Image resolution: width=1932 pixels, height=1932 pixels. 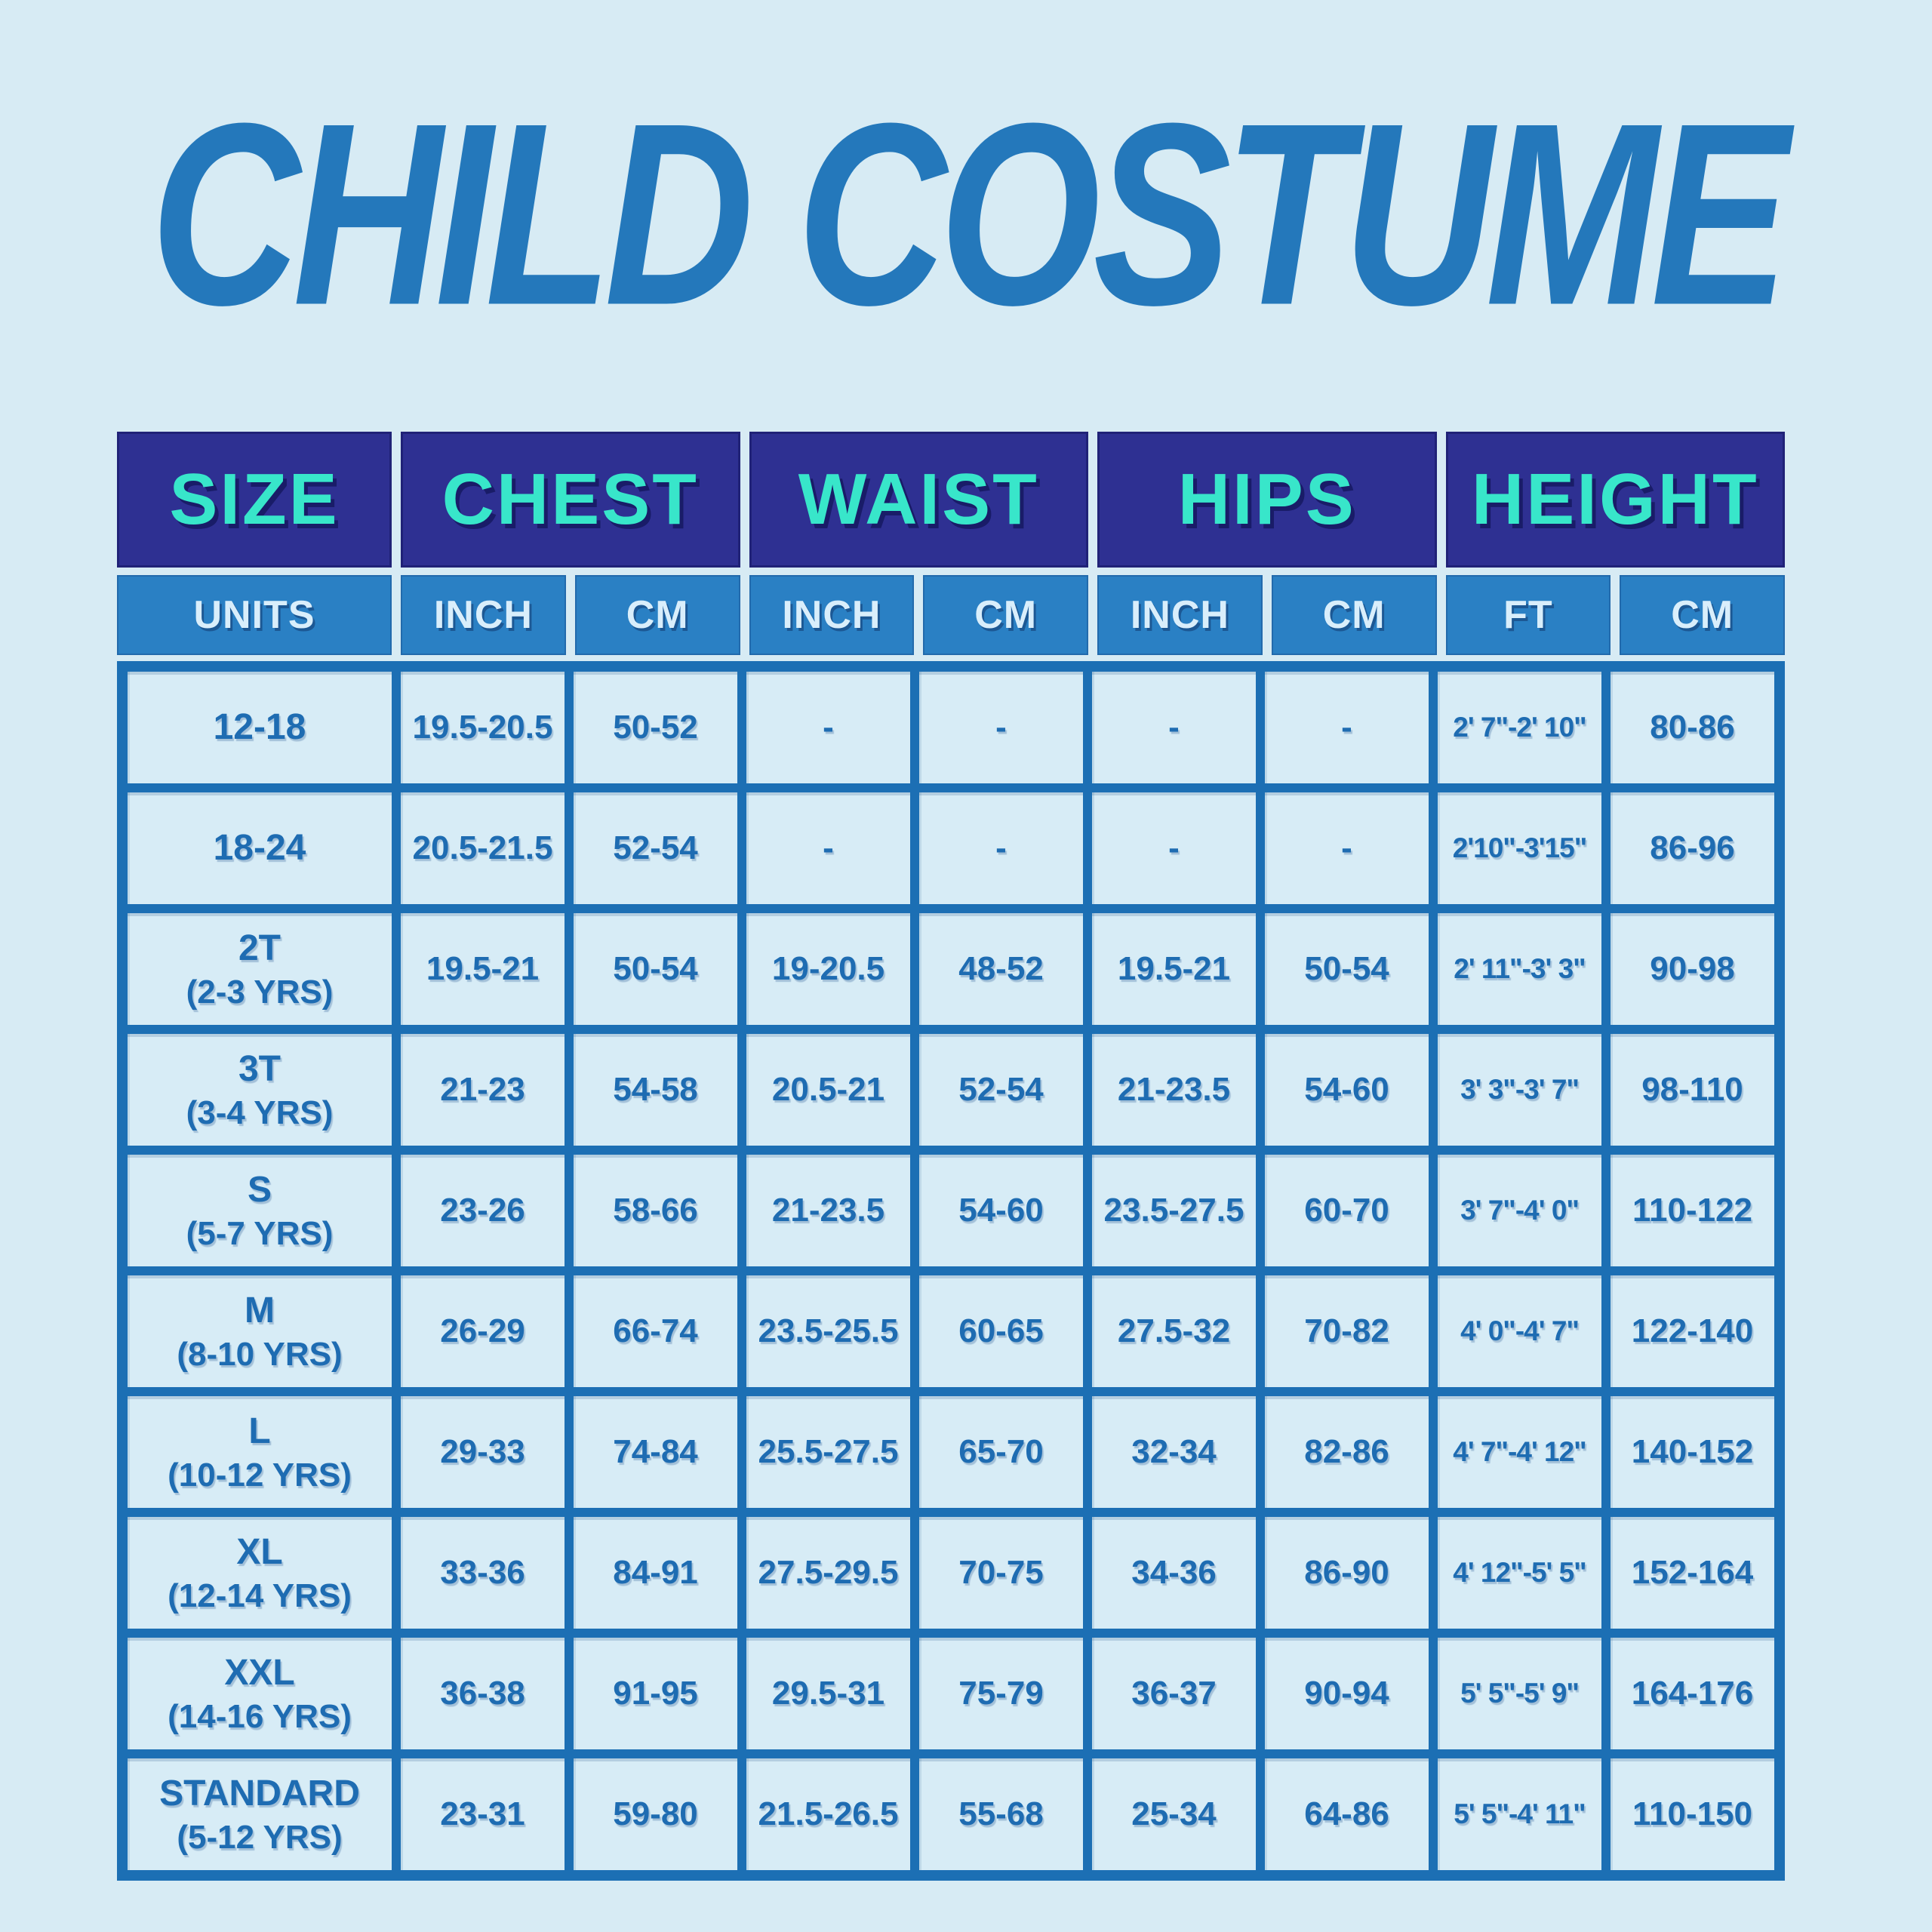 What do you see at coordinates (1519, 1693) in the screenshot?
I see `measure-cell: 5' 5"-5' 9"` at bounding box center [1519, 1693].